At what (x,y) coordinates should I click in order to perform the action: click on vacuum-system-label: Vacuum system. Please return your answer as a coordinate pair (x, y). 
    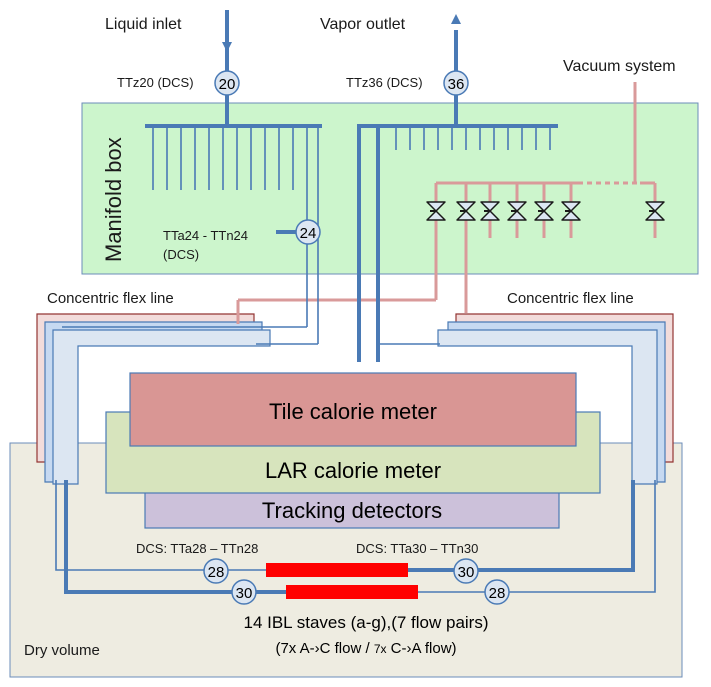
    Looking at the image, I should click on (619, 66).